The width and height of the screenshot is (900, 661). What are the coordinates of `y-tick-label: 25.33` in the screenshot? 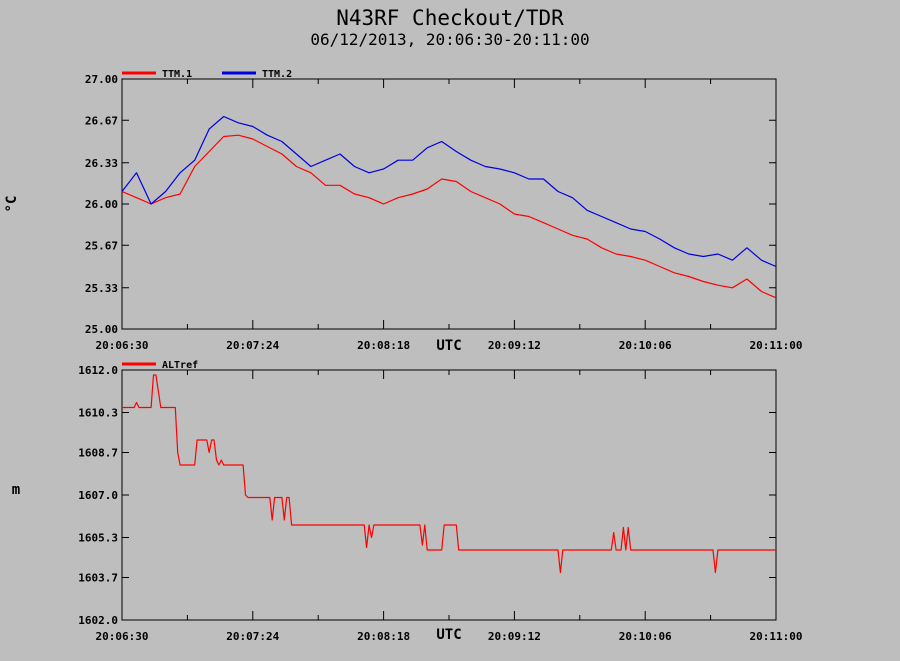 It's located at (101, 288).